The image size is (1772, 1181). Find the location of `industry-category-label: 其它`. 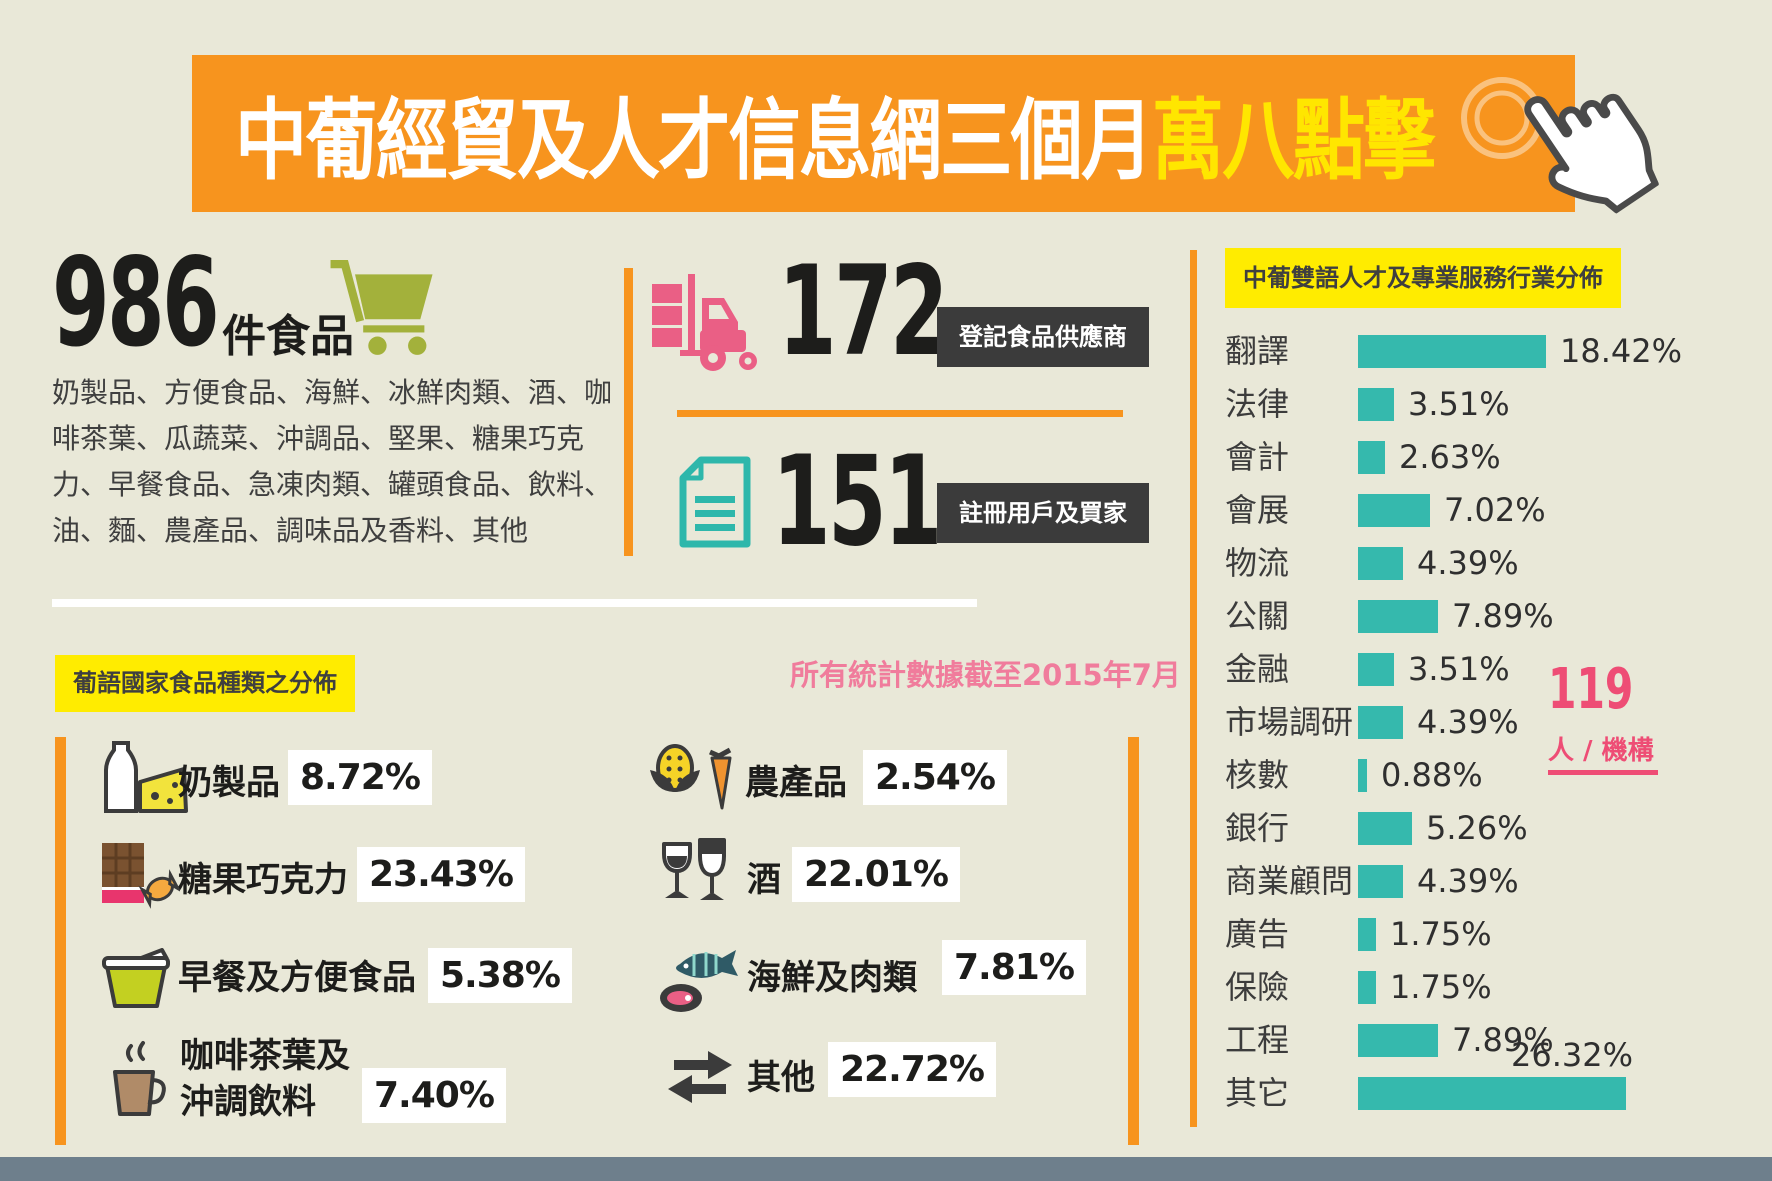

industry-category-label: 其它 is located at coordinates (1257, 1093).